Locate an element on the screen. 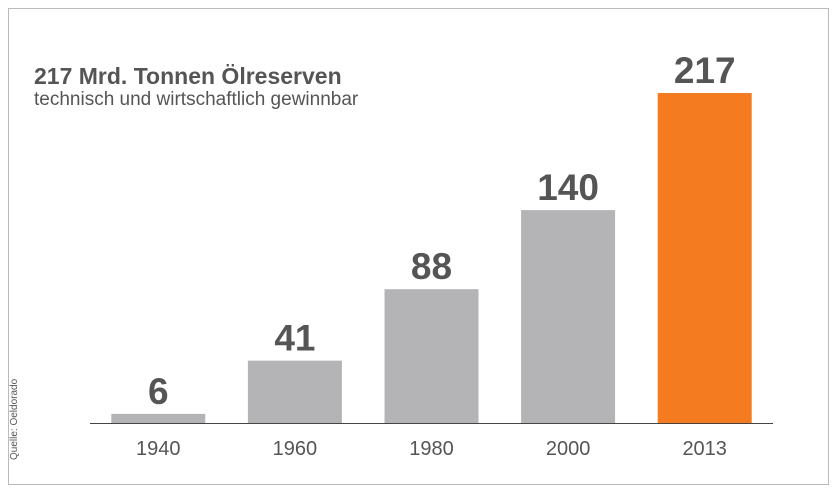  x-tick-label: 1980 is located at coordinates (431, 449).